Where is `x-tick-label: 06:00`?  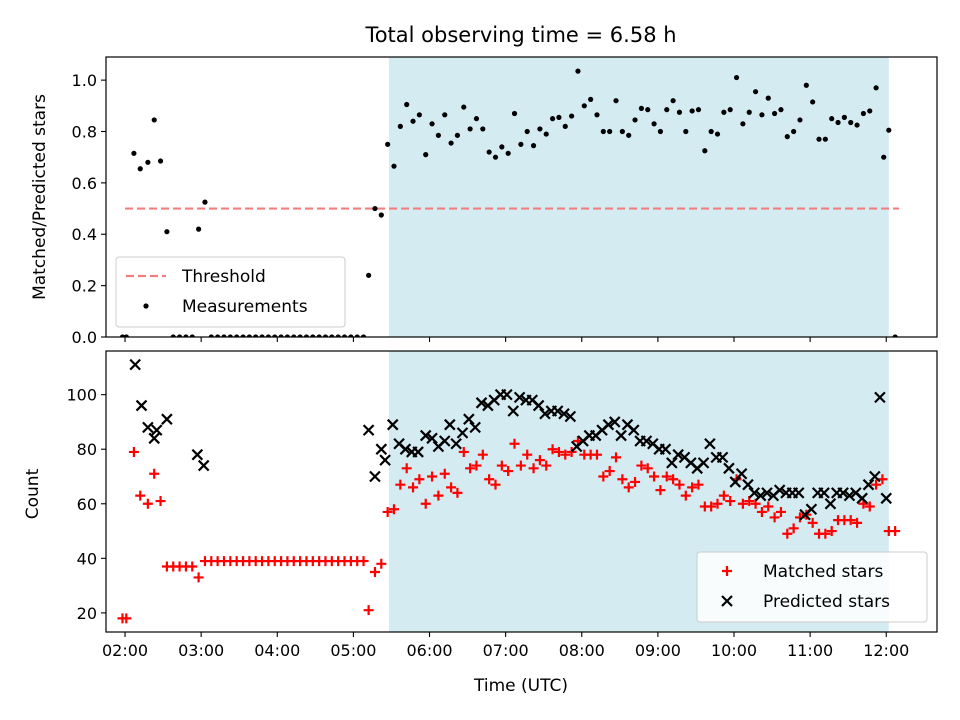
x-tick-label: 06:00 is located at coordinates (429, 650).